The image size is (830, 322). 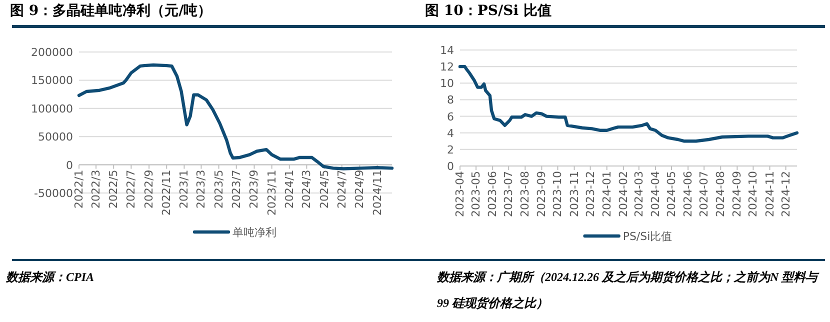 I want to click on x-tick-label: 2023/3, so click(x=201, y=189).